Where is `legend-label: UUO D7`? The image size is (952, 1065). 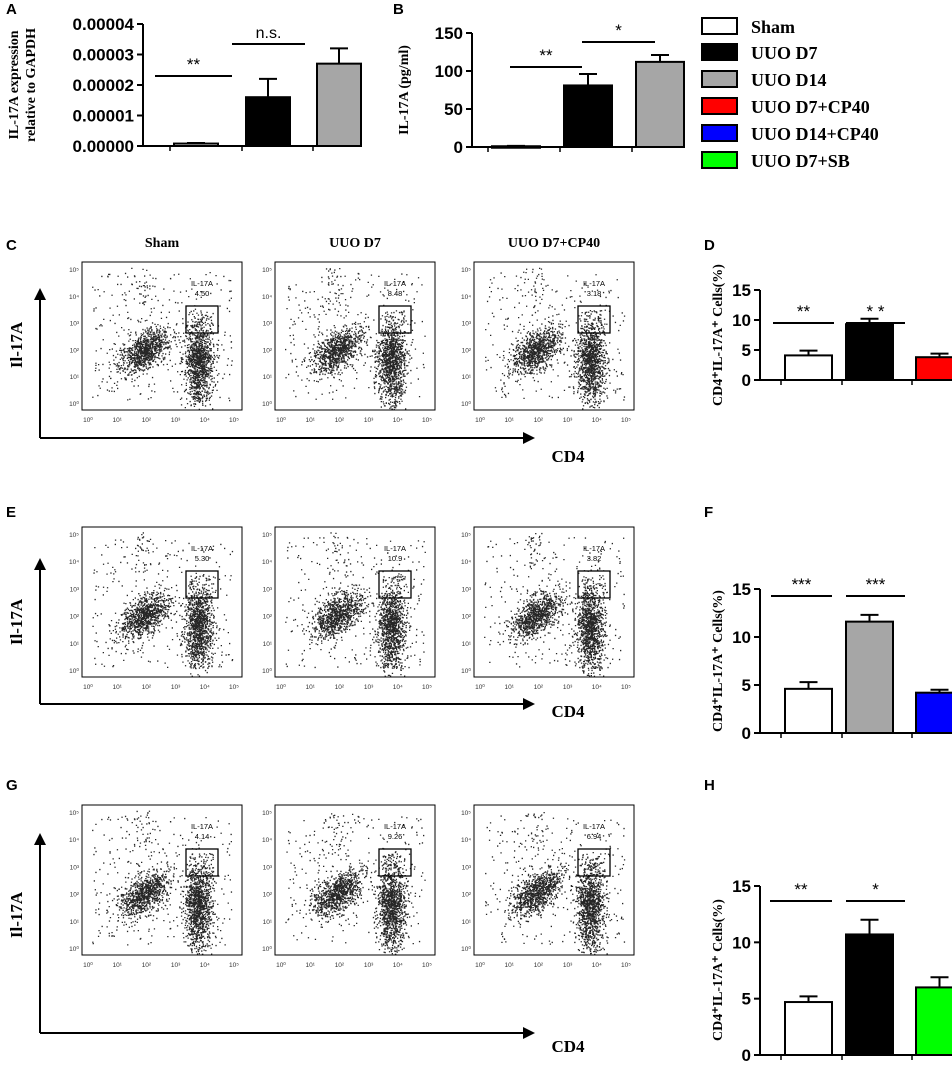
legend-label: UUO D7 is located at coordinates (784, 53).